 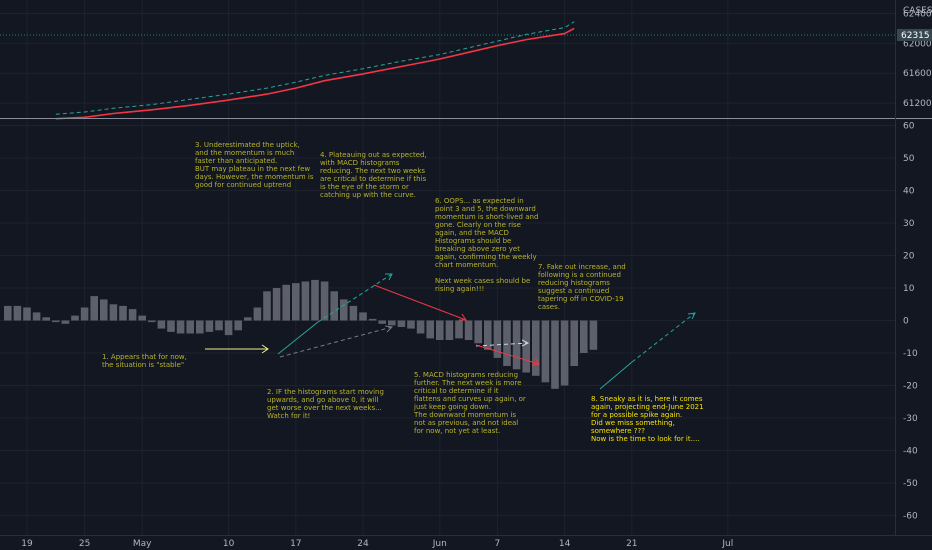 What do you see at coordinates (265, 349) in the screenshot?
I see `flat-arrow-head` at bounding box center [265, 349].